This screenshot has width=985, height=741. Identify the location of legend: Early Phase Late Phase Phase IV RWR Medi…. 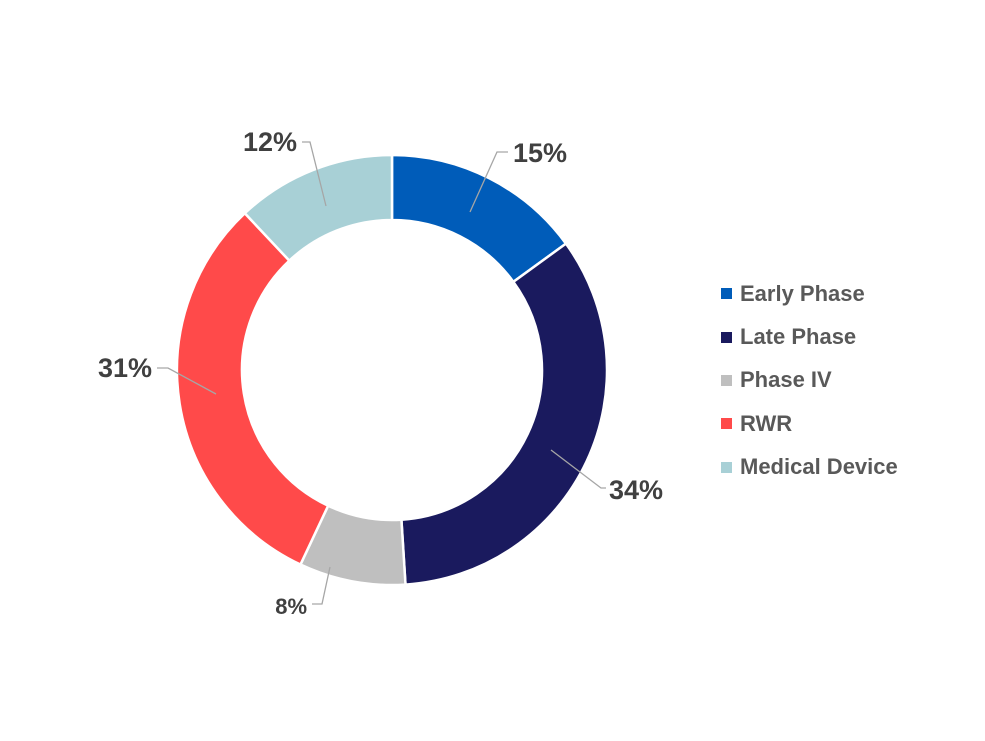
(851, 380).